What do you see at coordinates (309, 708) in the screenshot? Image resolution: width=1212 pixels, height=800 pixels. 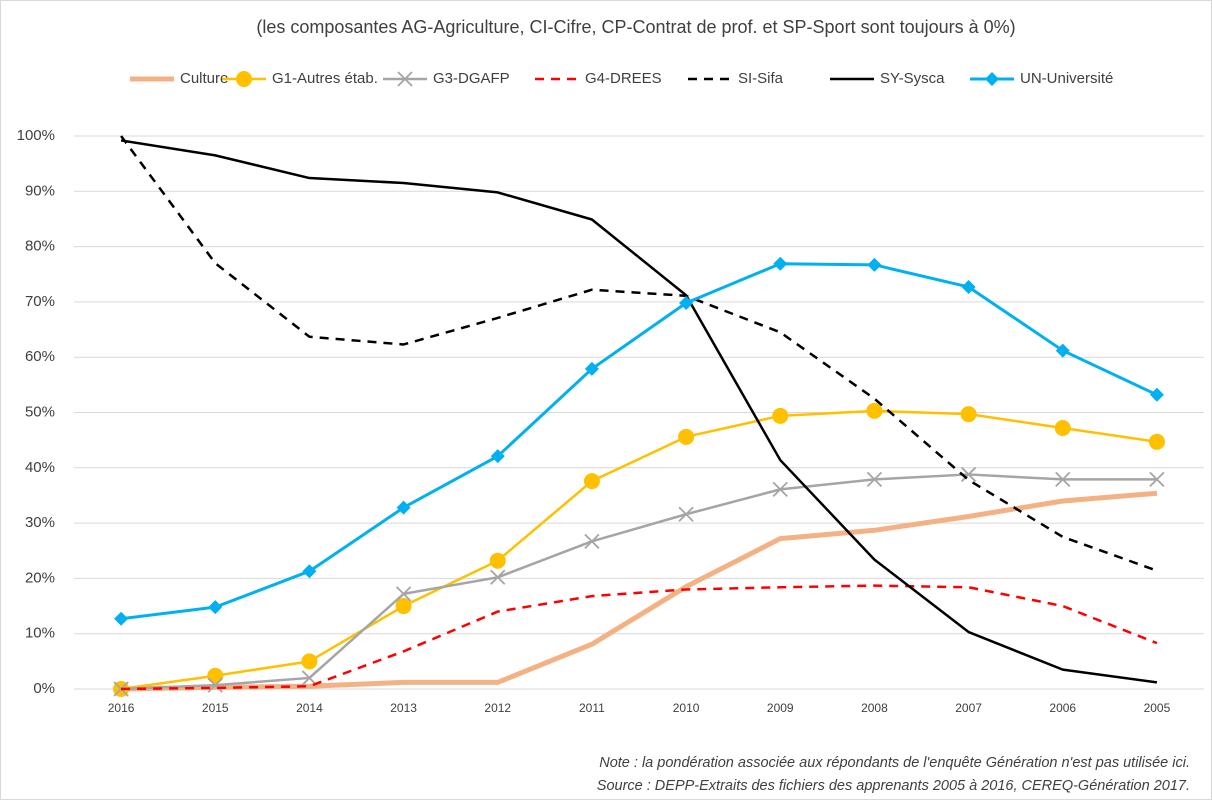 I see `x-tick-label: 2014` at bounding box center [309, 708].